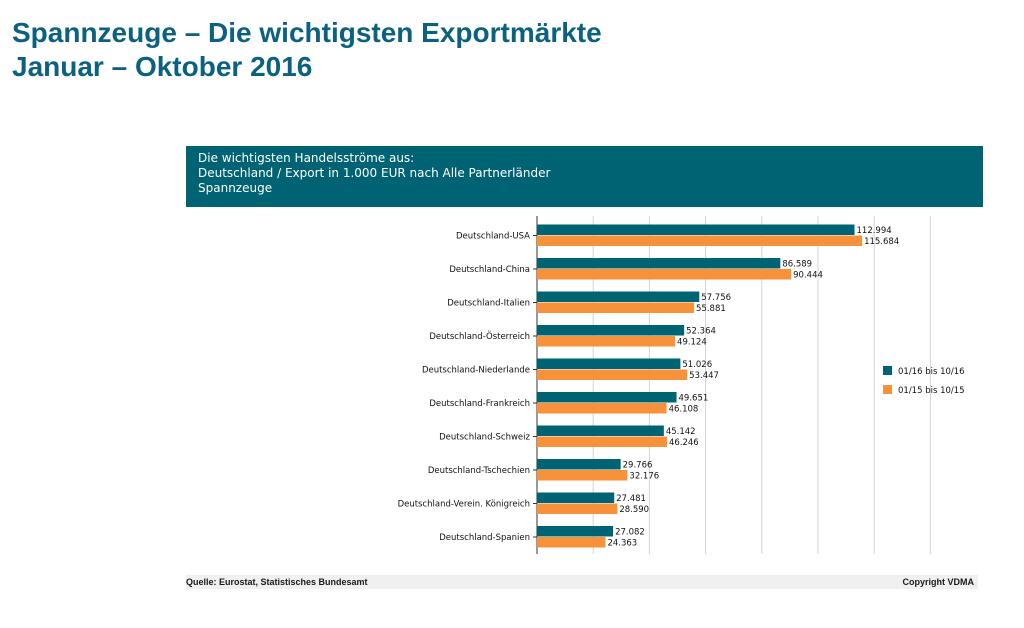 This screenshot has height=628, width=1024. What do you see at coordinates (235, 188) in the screenshot?
I see `chart-header-line-3: Spannzeuge` at bounding box center [235, 188].